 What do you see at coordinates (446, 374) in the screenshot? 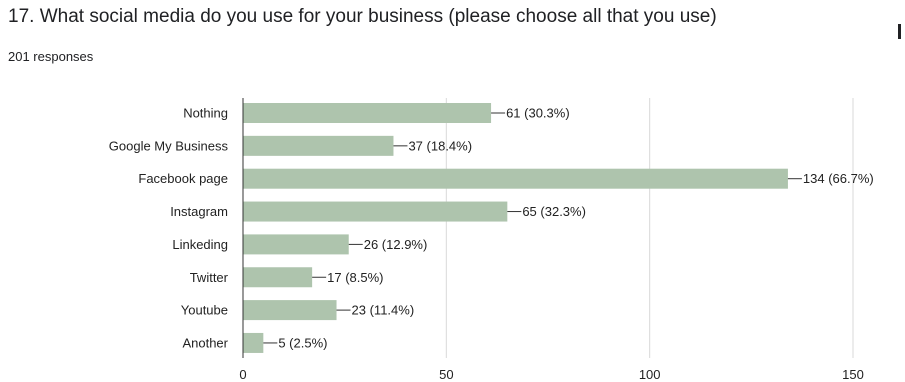
I see `x-tick-label: 50` at bounding box center [446, 374].